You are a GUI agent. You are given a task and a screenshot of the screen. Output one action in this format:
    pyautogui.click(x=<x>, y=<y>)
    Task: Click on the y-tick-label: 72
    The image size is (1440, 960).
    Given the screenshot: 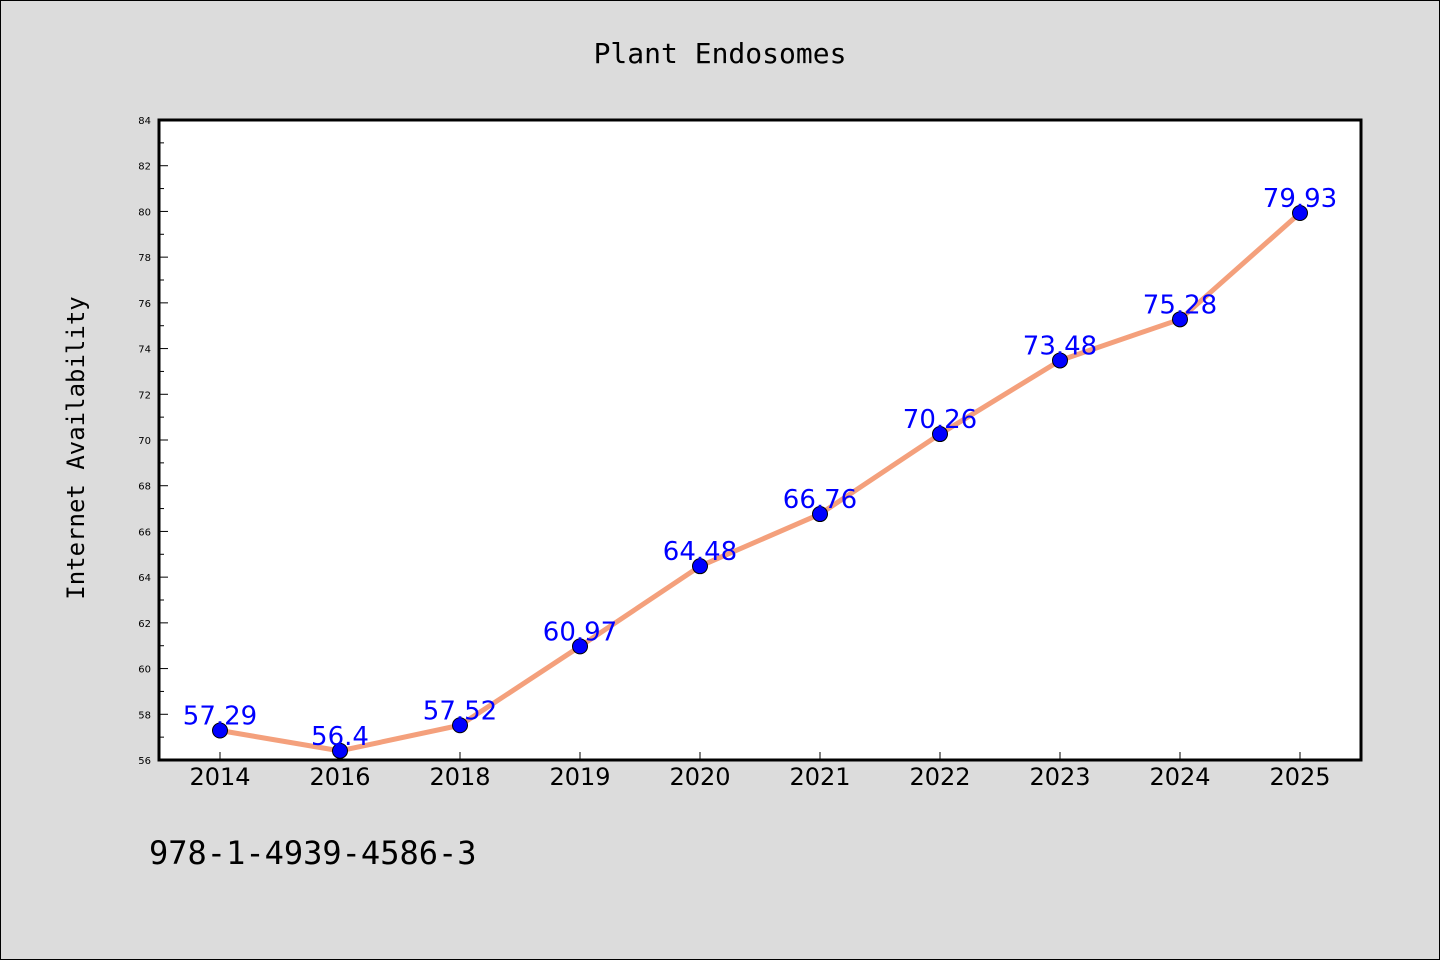 What is the action you would take?
    pyautogui.click(x=144, y=395)
    